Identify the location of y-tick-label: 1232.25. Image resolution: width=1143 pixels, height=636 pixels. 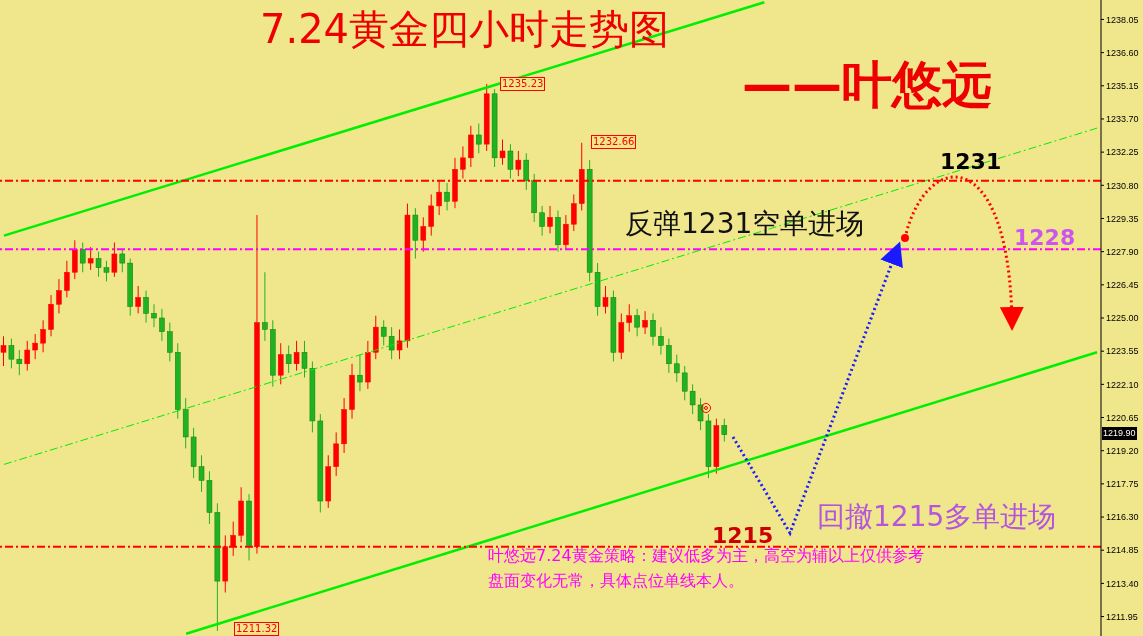
(1122, 152).